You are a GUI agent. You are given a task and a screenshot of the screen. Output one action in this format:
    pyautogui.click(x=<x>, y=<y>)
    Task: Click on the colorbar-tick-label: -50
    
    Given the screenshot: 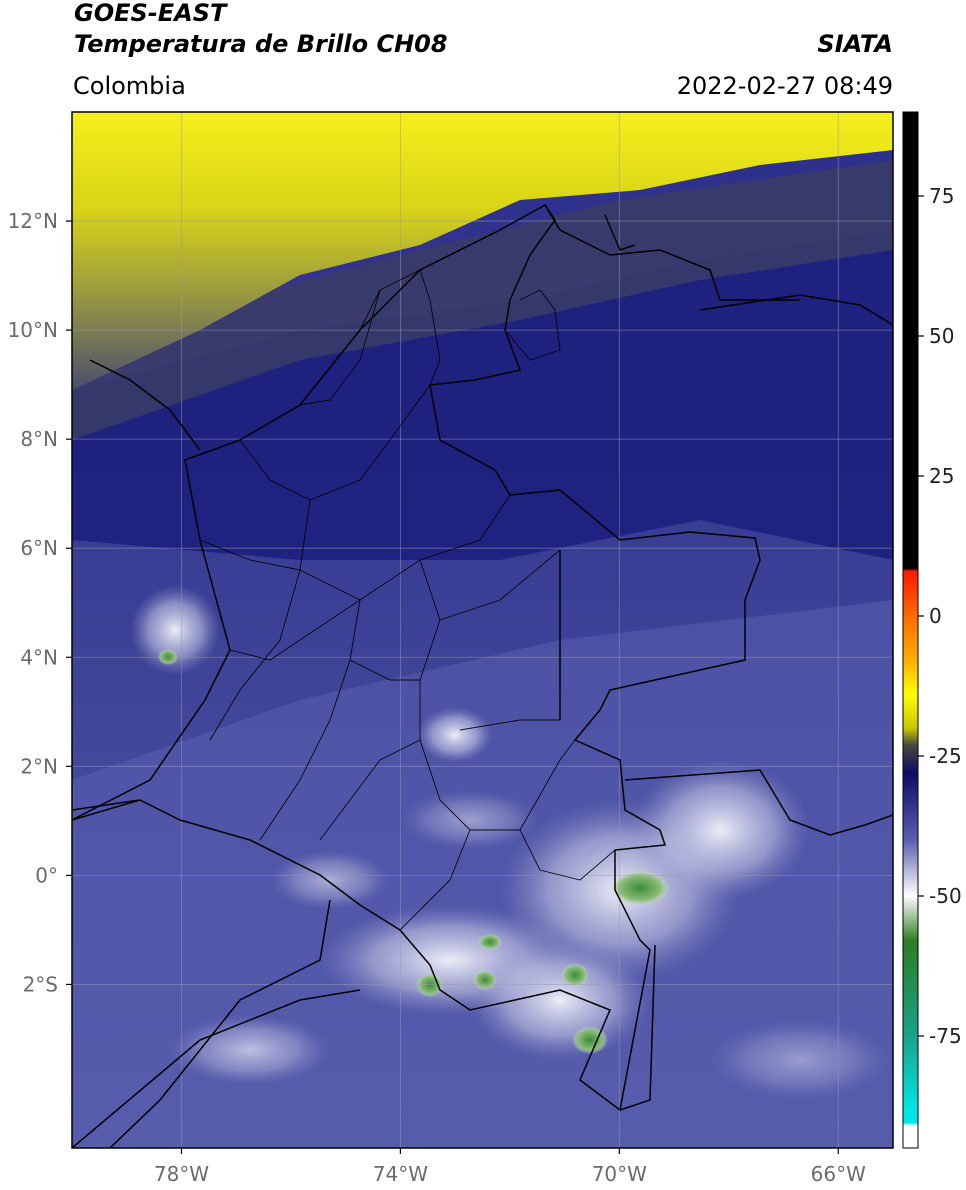 What is the action you would take?
    pyautogui.click(x=945, y=896)
    